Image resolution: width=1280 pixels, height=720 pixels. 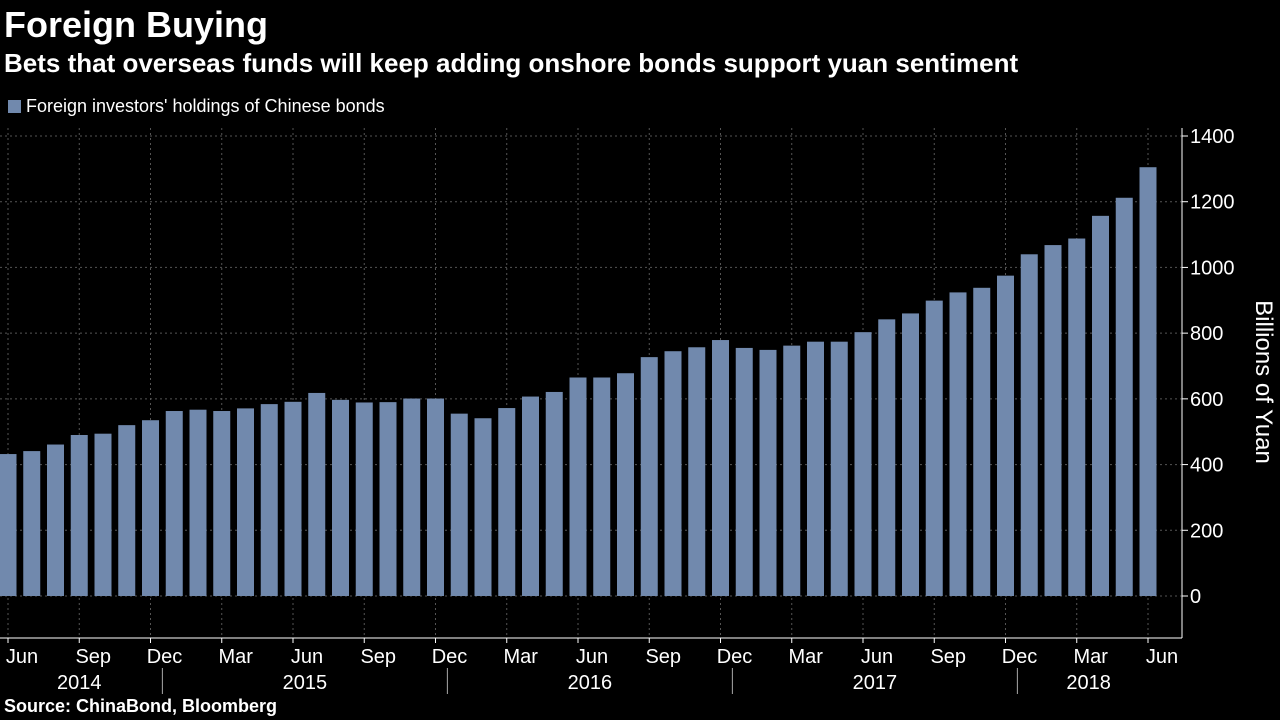 I want to click on year-label: 2017, so click(x=875, y=683).